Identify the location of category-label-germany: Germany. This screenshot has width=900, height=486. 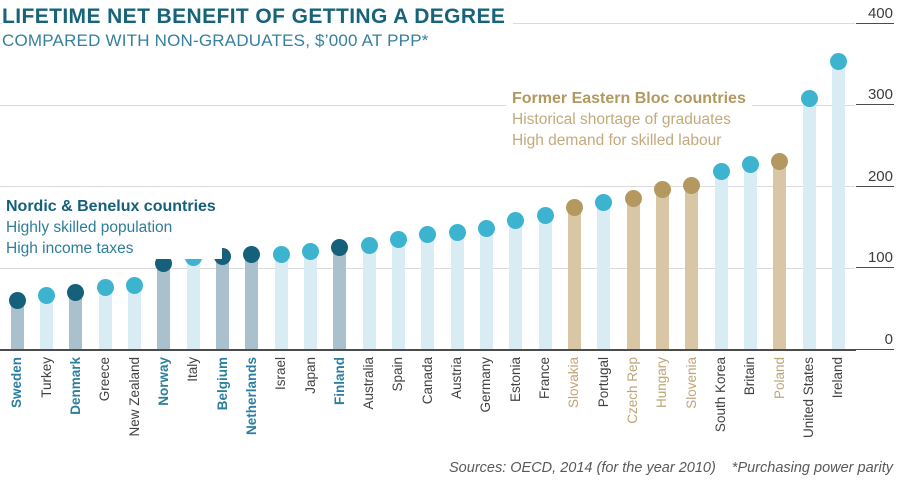
(486, 385).